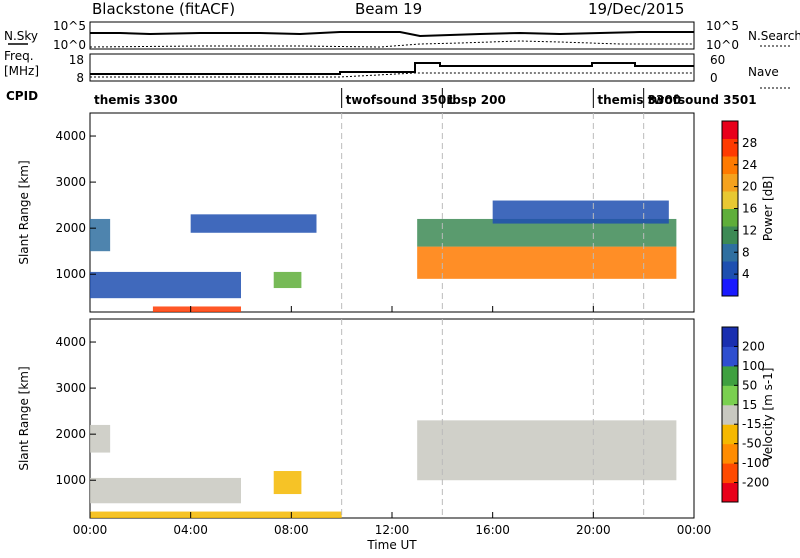 This screenshot has width=800, height=558. Describe the element at coordinates (70, 434) in the screenshot. I see `velocity-ytick-label-1: 2000` at that location.